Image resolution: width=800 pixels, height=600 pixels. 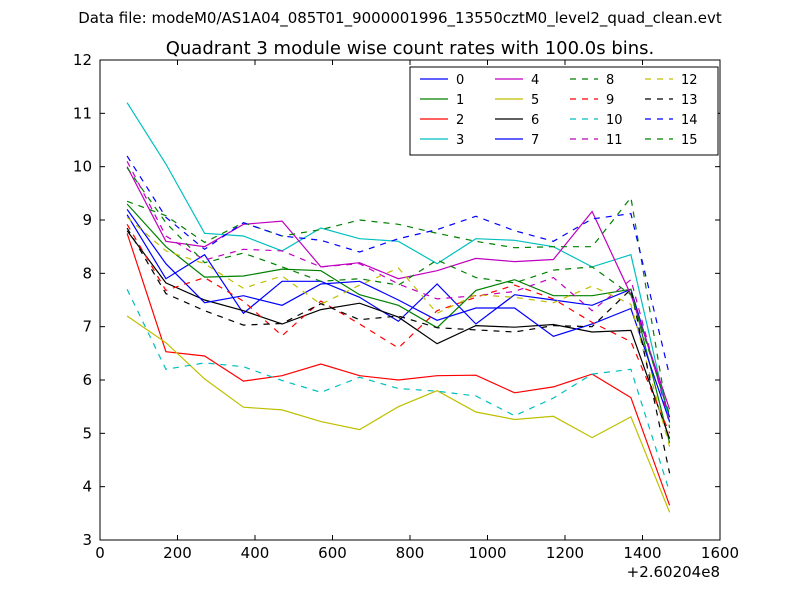 I want to click on x-tick-label: 400, so click(x=255, y=553).